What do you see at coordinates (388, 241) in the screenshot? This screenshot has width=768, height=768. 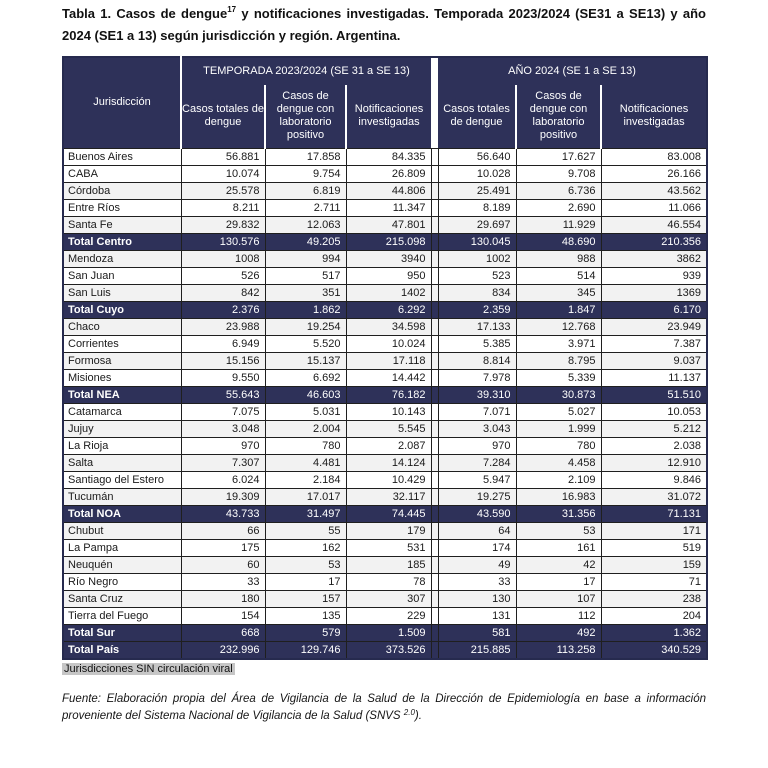 I see `value-cell: 215.098` at bounding box center [388, 241].